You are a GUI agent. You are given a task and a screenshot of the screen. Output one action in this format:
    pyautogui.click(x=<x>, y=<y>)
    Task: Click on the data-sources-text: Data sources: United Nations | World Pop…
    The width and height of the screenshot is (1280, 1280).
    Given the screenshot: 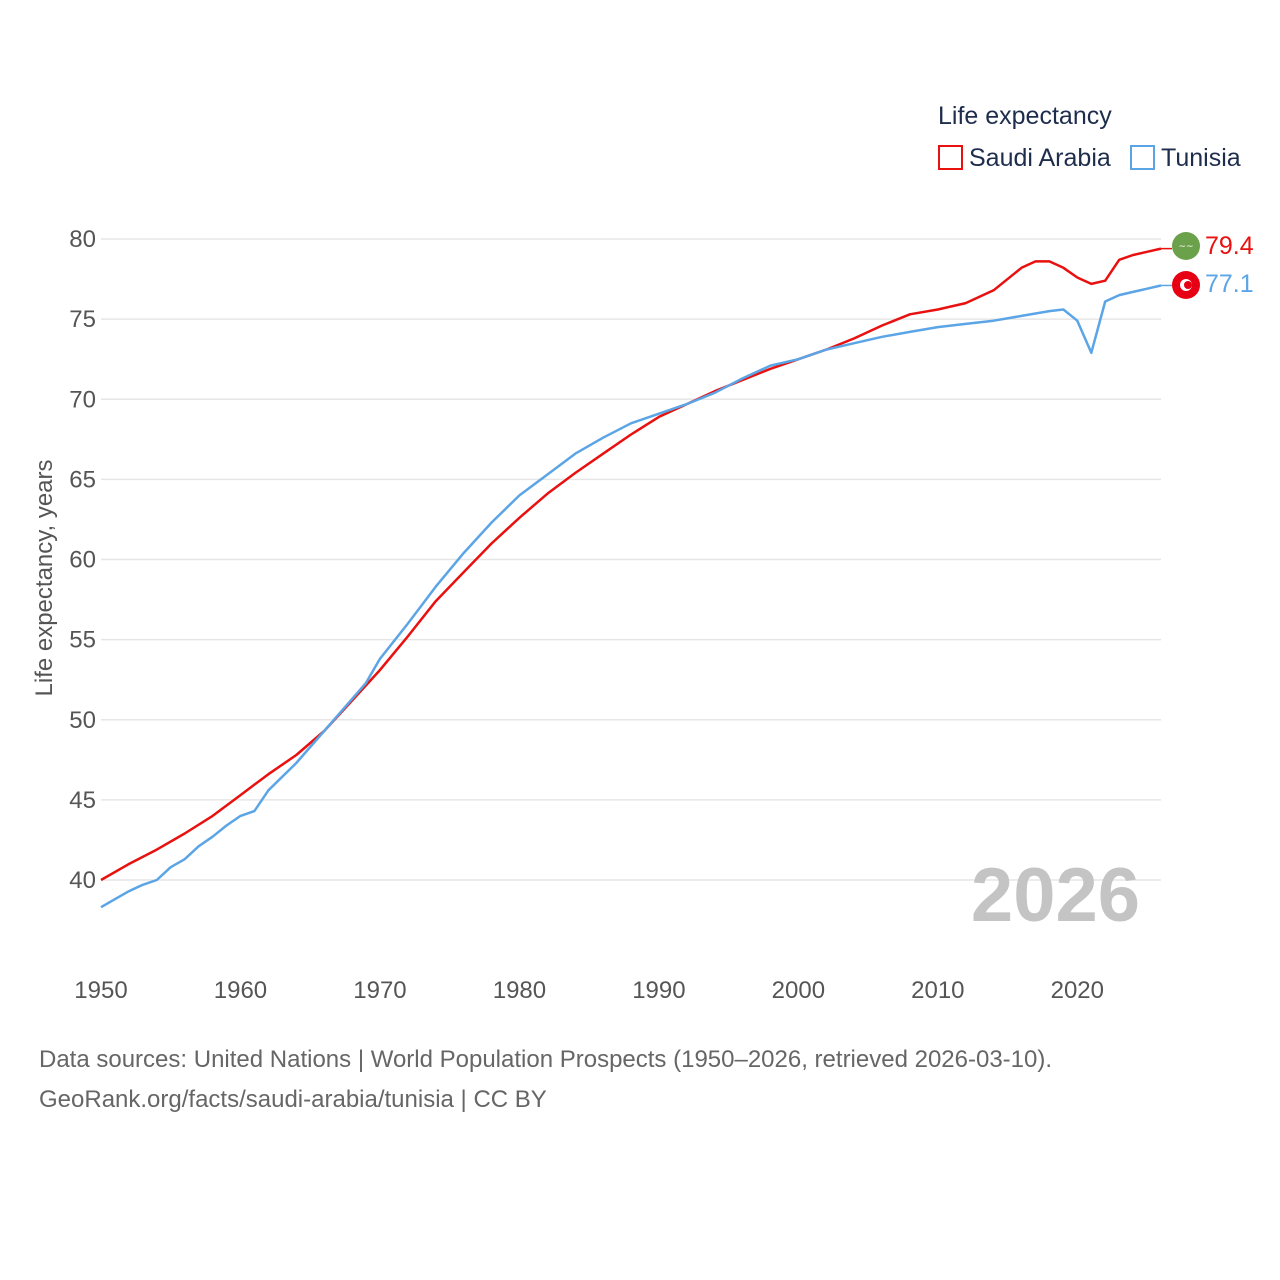 What is the action you would take?
    pyautogui.click(x=546, y=1059)
    